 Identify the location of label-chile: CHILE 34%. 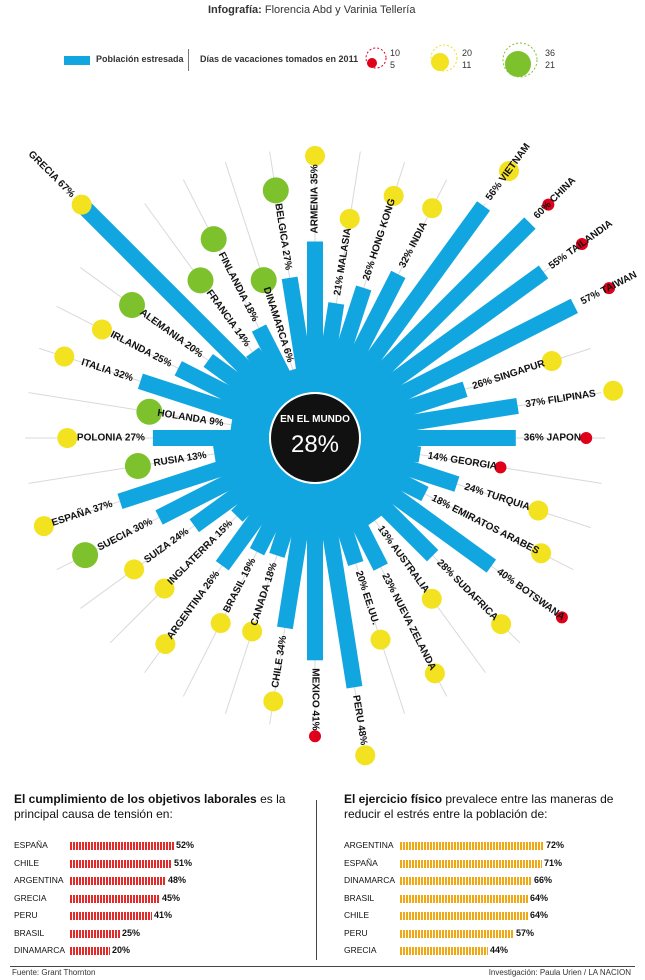
(279, 662).